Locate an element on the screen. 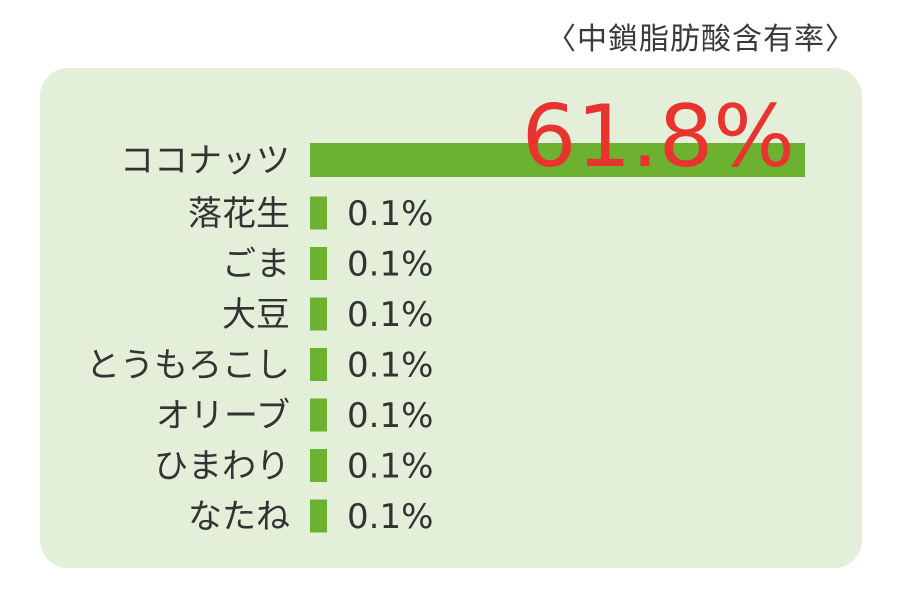  category-label: なたね is located at coordinates (239, 517).